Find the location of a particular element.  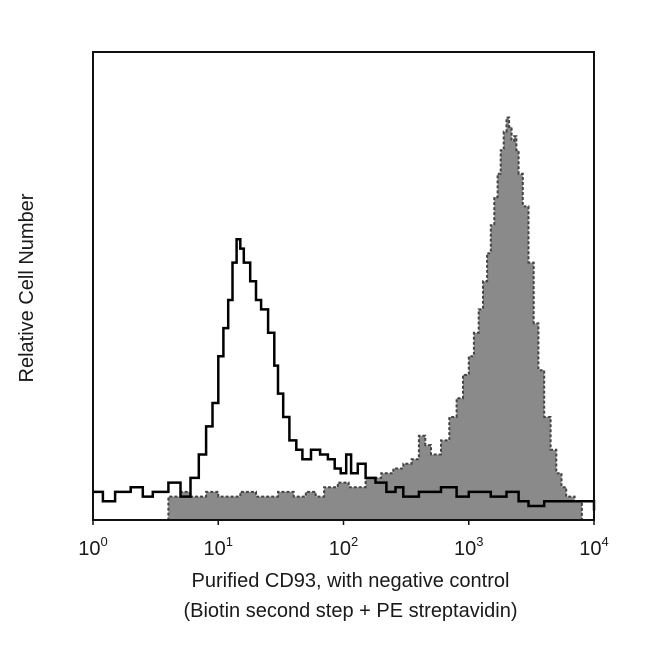

x-axis-label-line2: (Biotin second step + PE streptavidin) is located at coordinates (350, 611).